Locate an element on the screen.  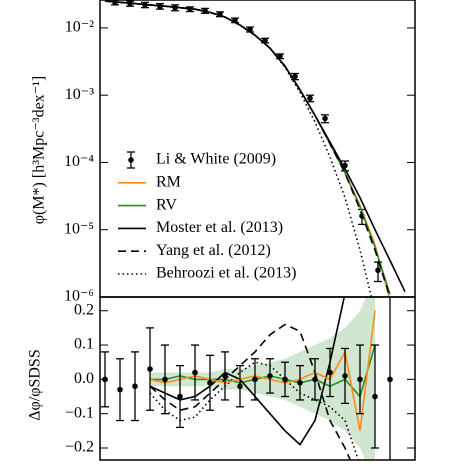
y-tick-label: 0.1 is located at coordinates (84, 344).